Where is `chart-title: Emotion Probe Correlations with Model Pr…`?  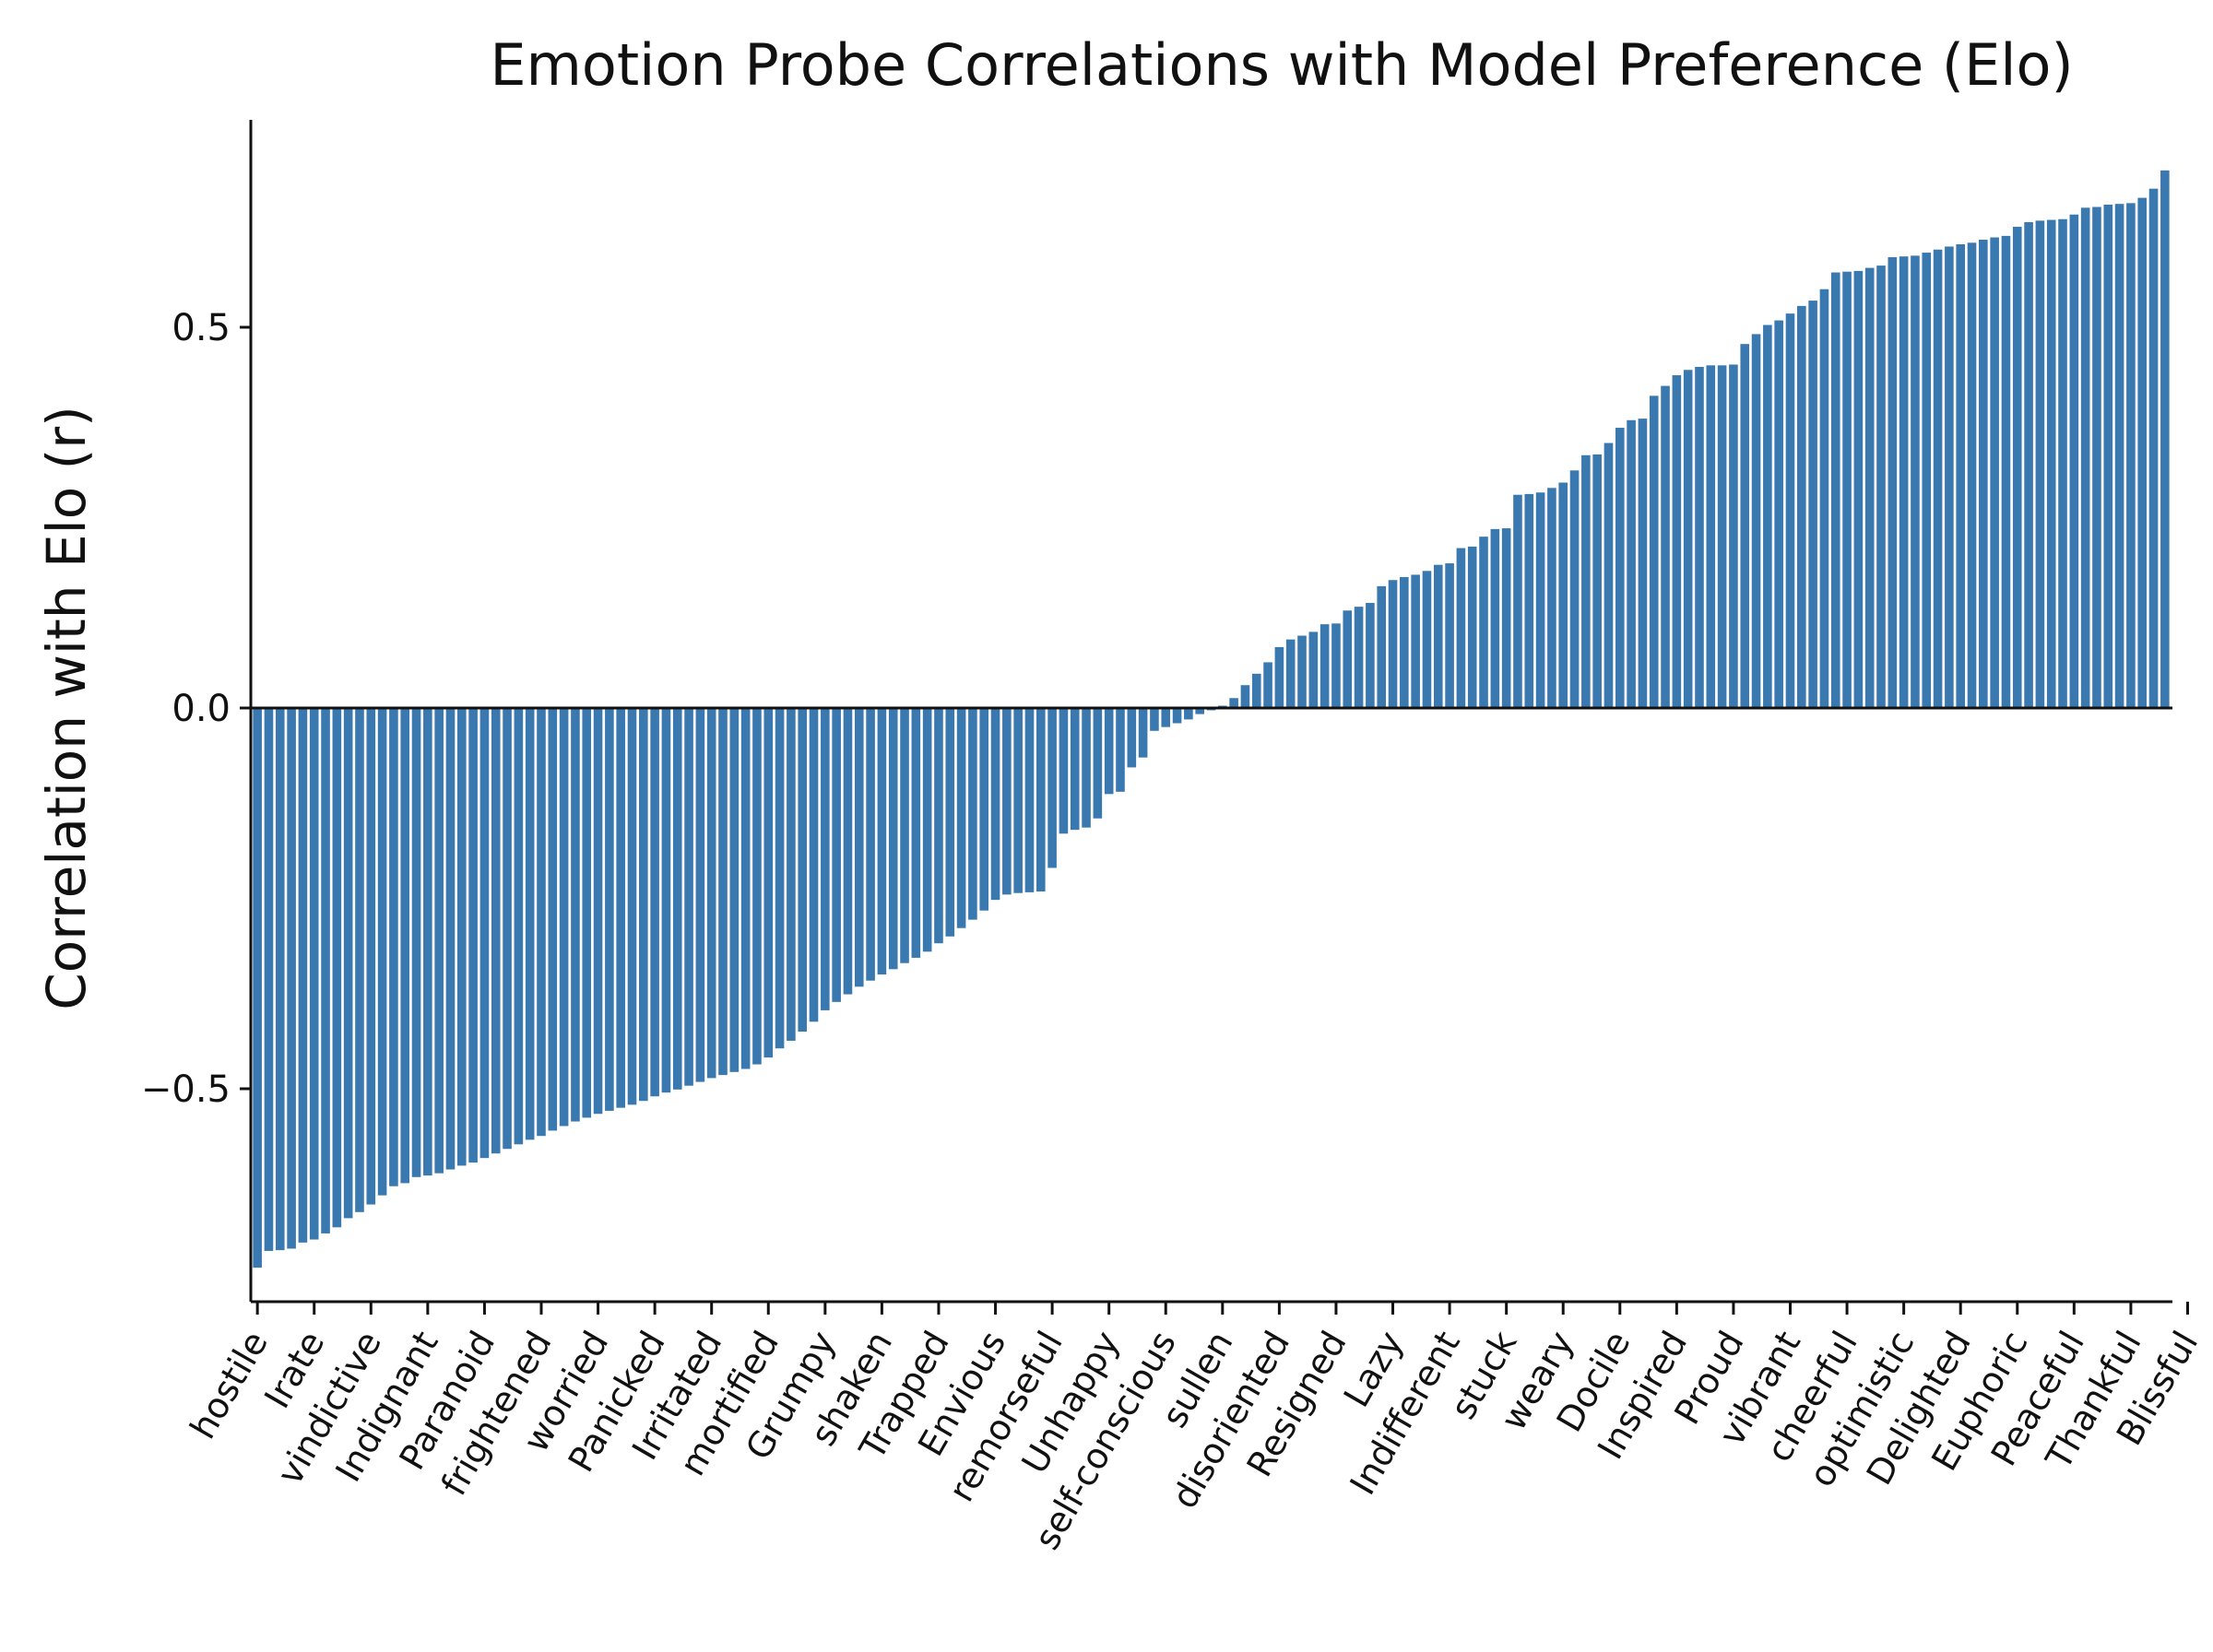 chart-title: Emotion Probe Correlations with Model Pr… is located at coordinates (1281, 65).